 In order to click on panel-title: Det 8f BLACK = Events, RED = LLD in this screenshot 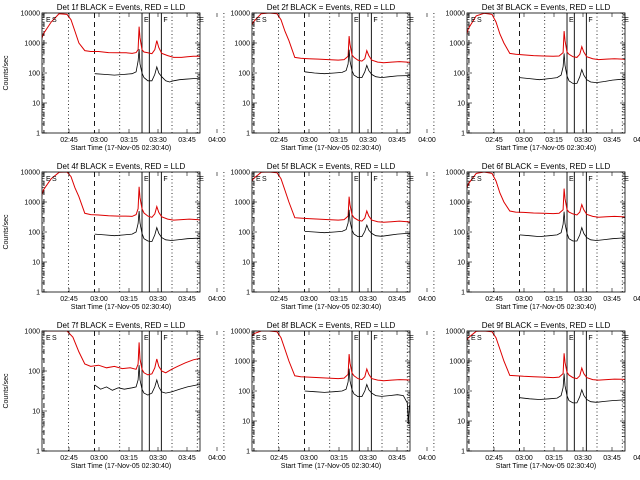, I will do `click(331, 325)`.